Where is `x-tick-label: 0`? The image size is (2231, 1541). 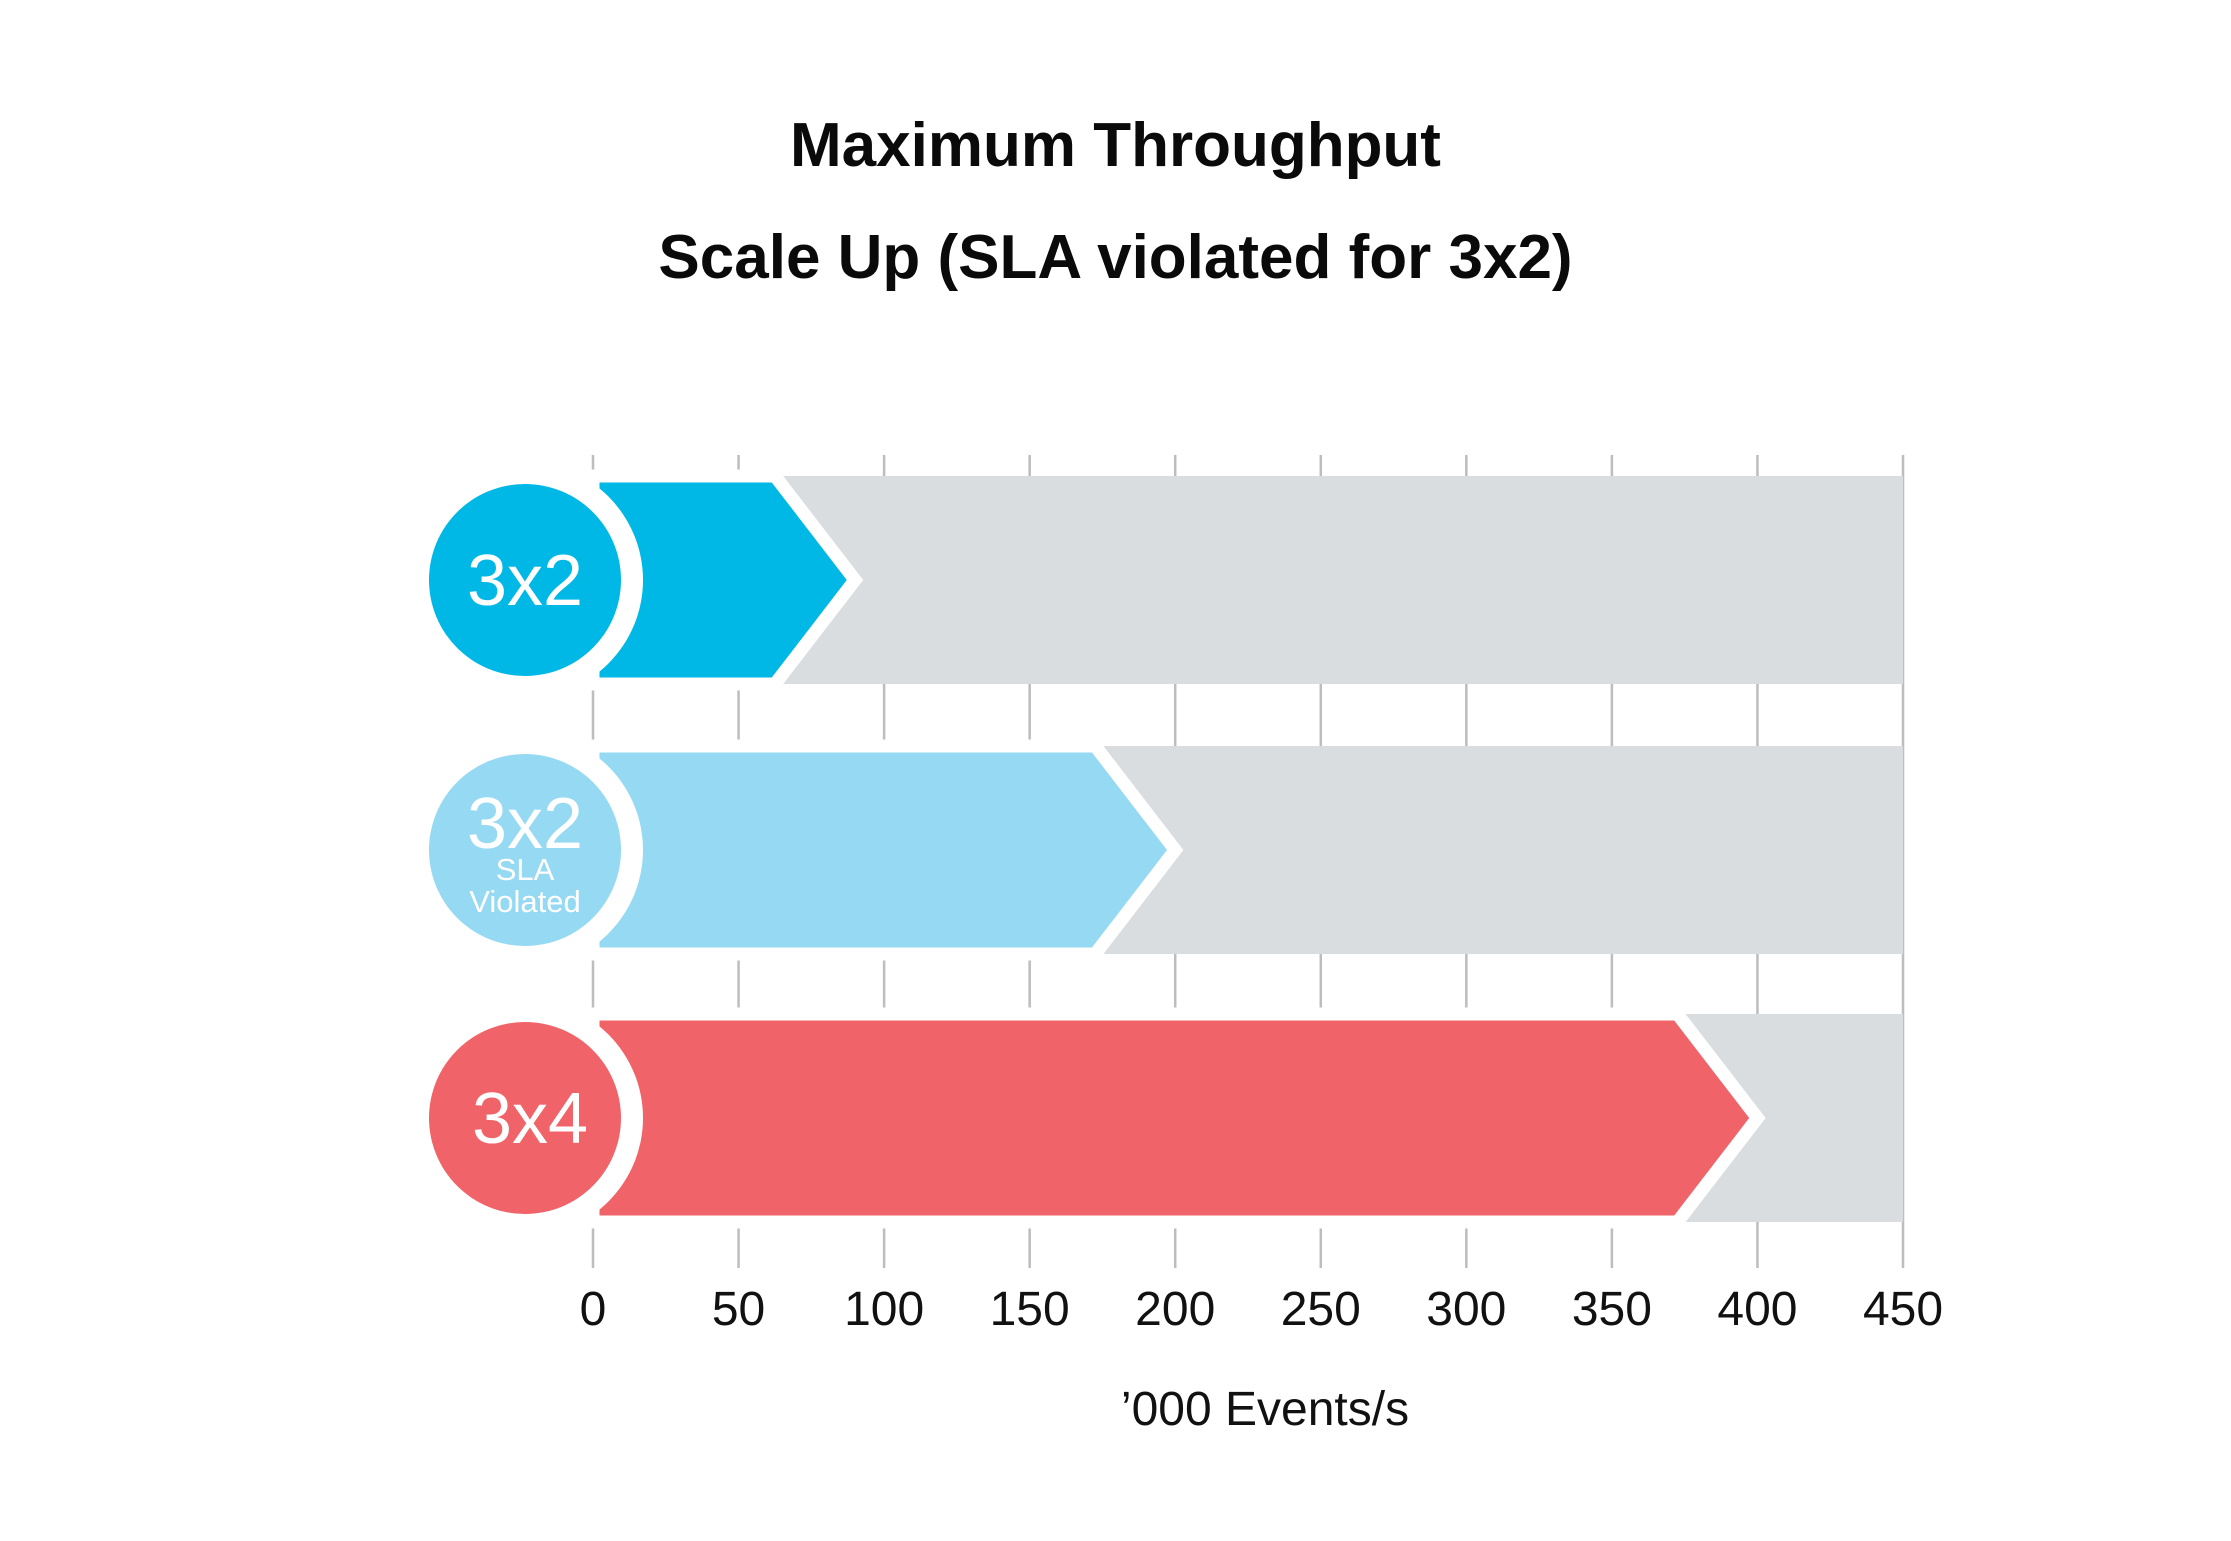
x-tick-label: 0 is located at coordinates (593, 1309).